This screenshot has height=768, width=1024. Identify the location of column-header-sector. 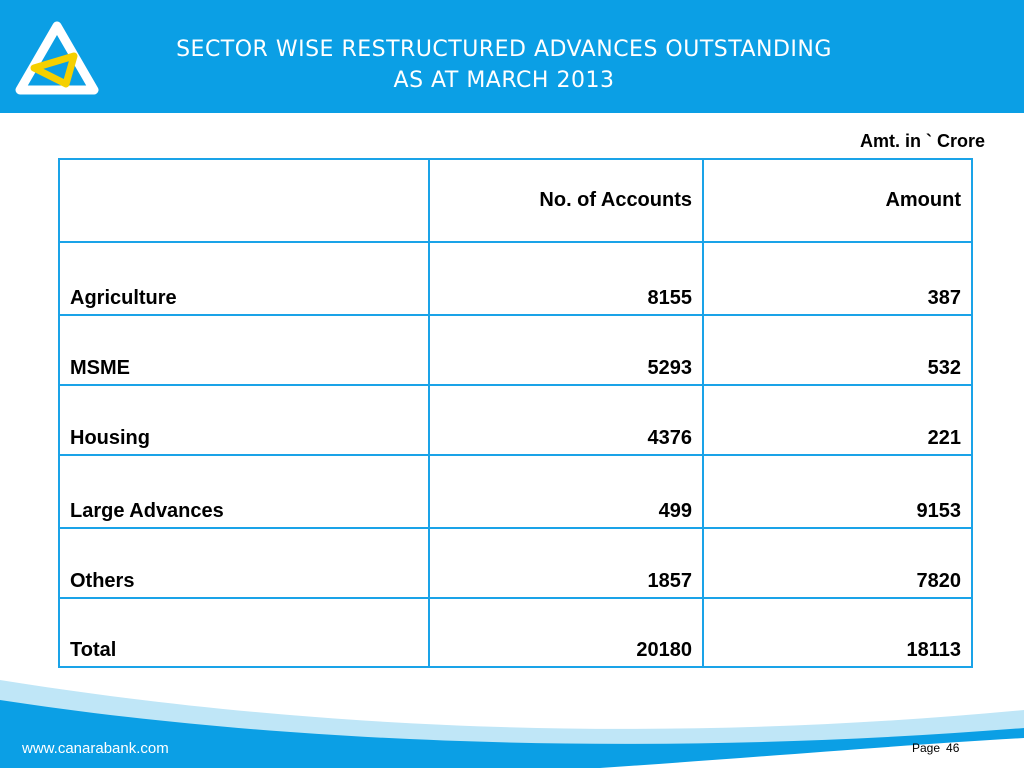
(244, 200).